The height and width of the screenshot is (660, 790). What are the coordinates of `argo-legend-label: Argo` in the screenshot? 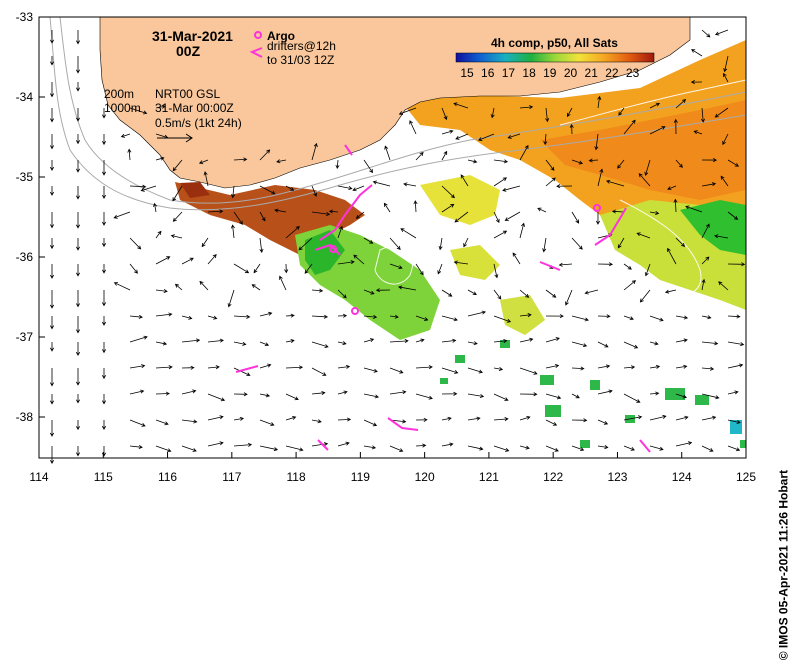 It's located at (281, 36).